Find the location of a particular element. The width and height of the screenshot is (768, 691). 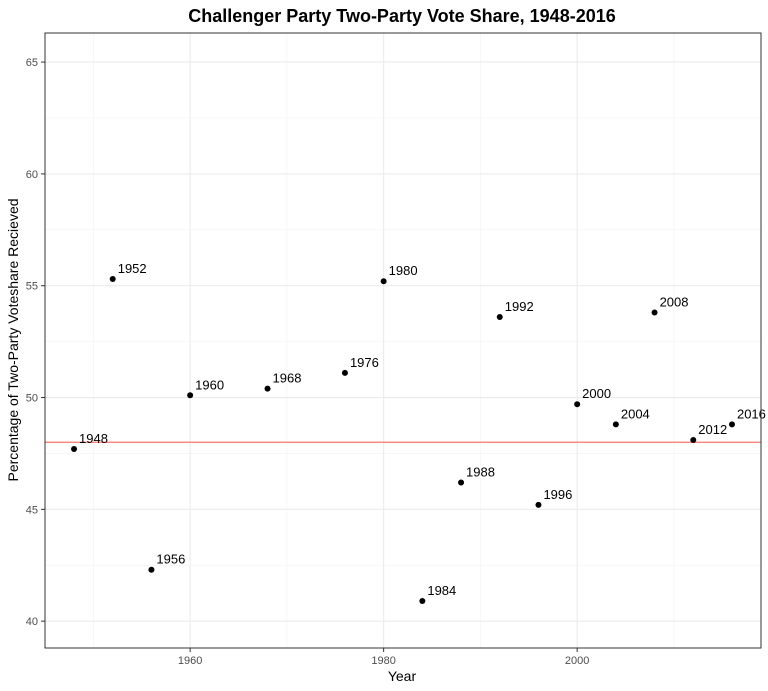

x-axis-title: Year is located at coordinates (402, 676).